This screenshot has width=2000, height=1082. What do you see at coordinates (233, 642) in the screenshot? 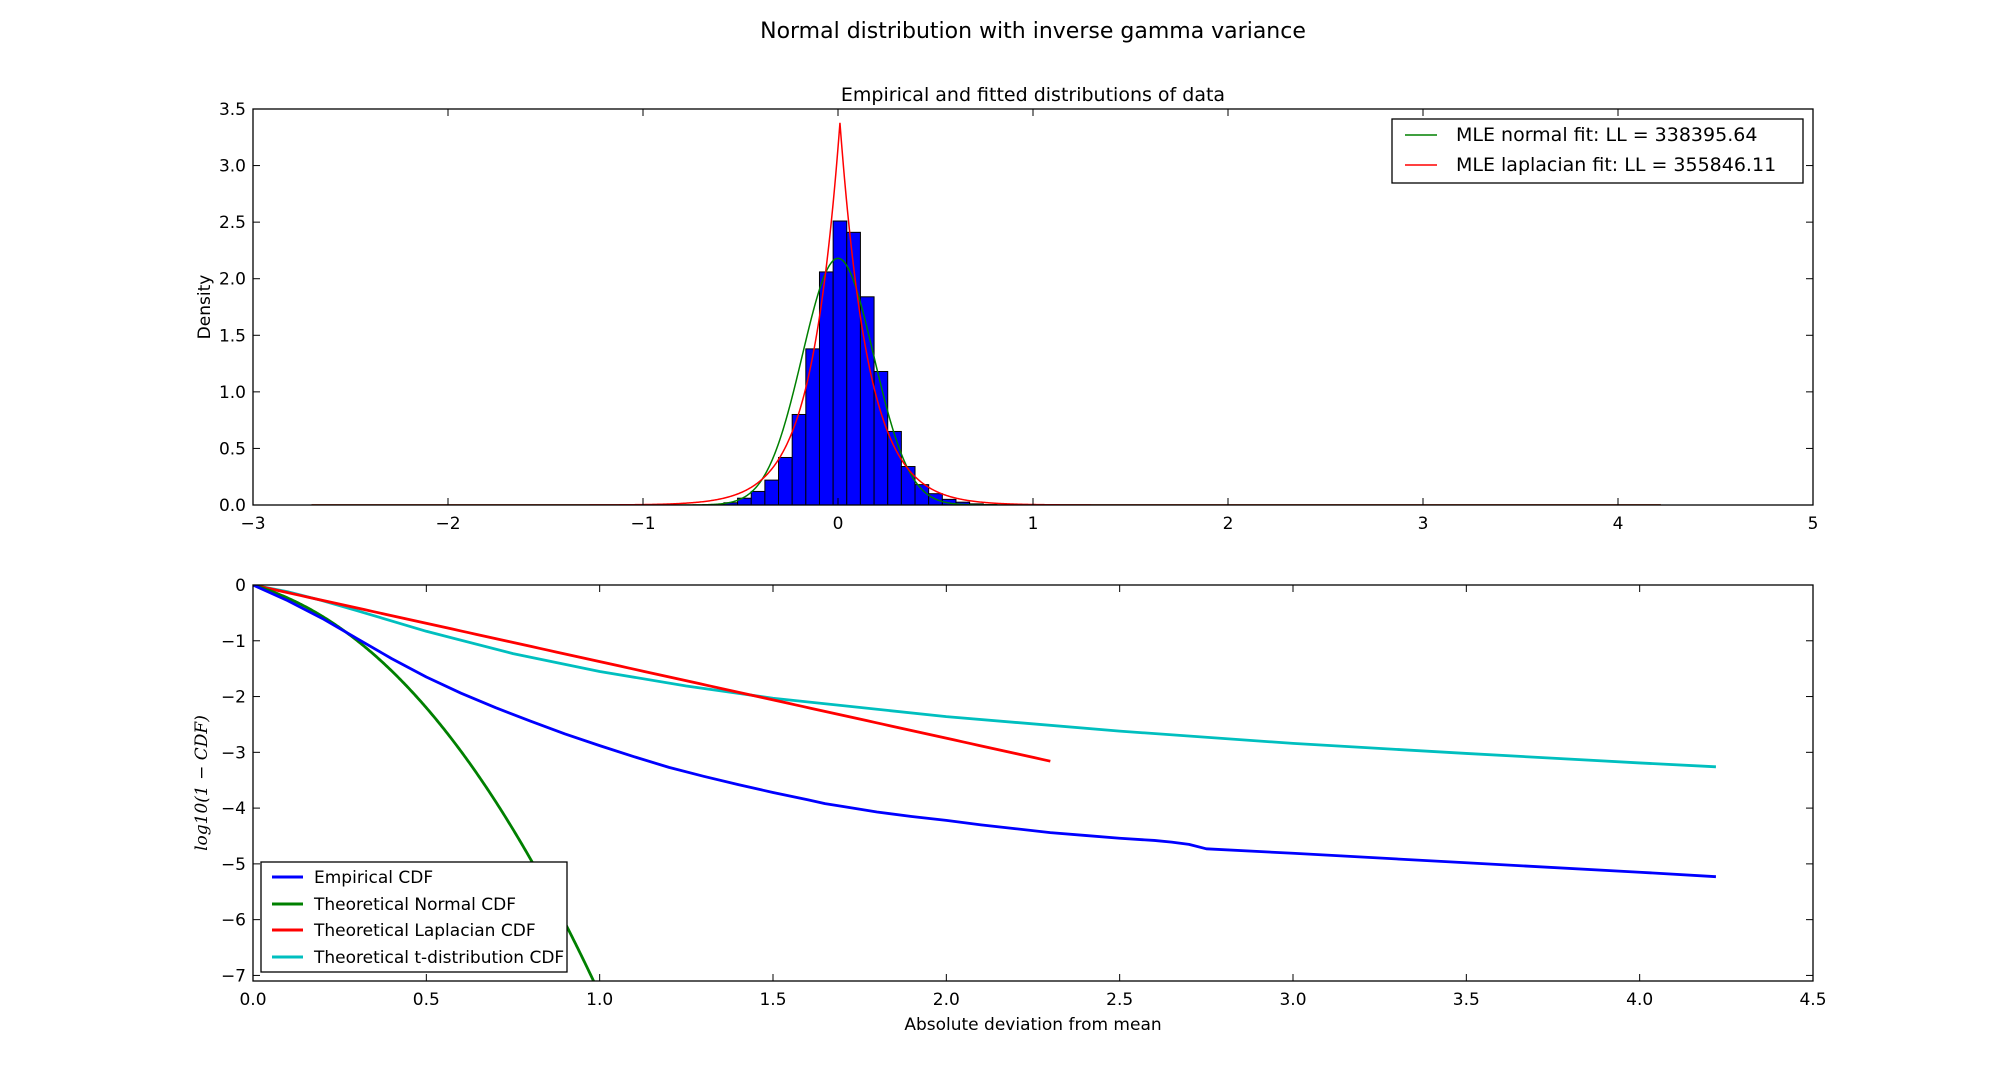
I see `tail-y-tick-label: −1` at bounding box center [233, 642].